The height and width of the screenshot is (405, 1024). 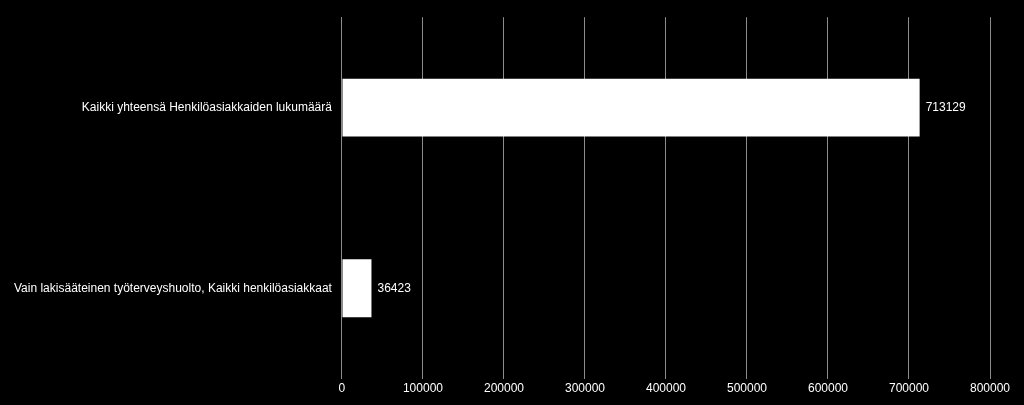 What do you see at coordinates (945, 106) in the screenshot?
I see `data-label: 713129` at bounding box center [945, 106].